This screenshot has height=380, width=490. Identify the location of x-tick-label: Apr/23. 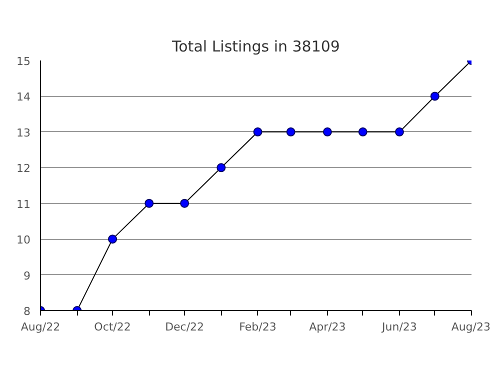
(327, 327).